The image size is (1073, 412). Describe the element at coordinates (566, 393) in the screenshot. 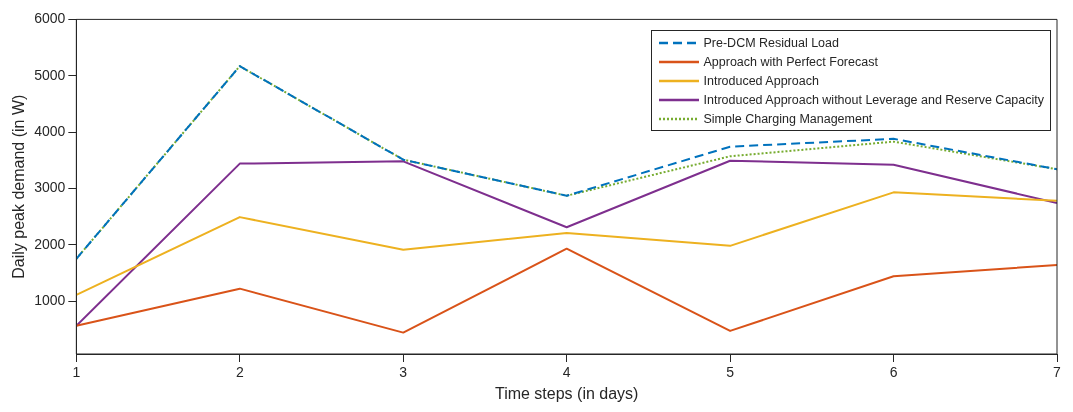

I see `x-axis-title: Time steps (in days)` at that location.